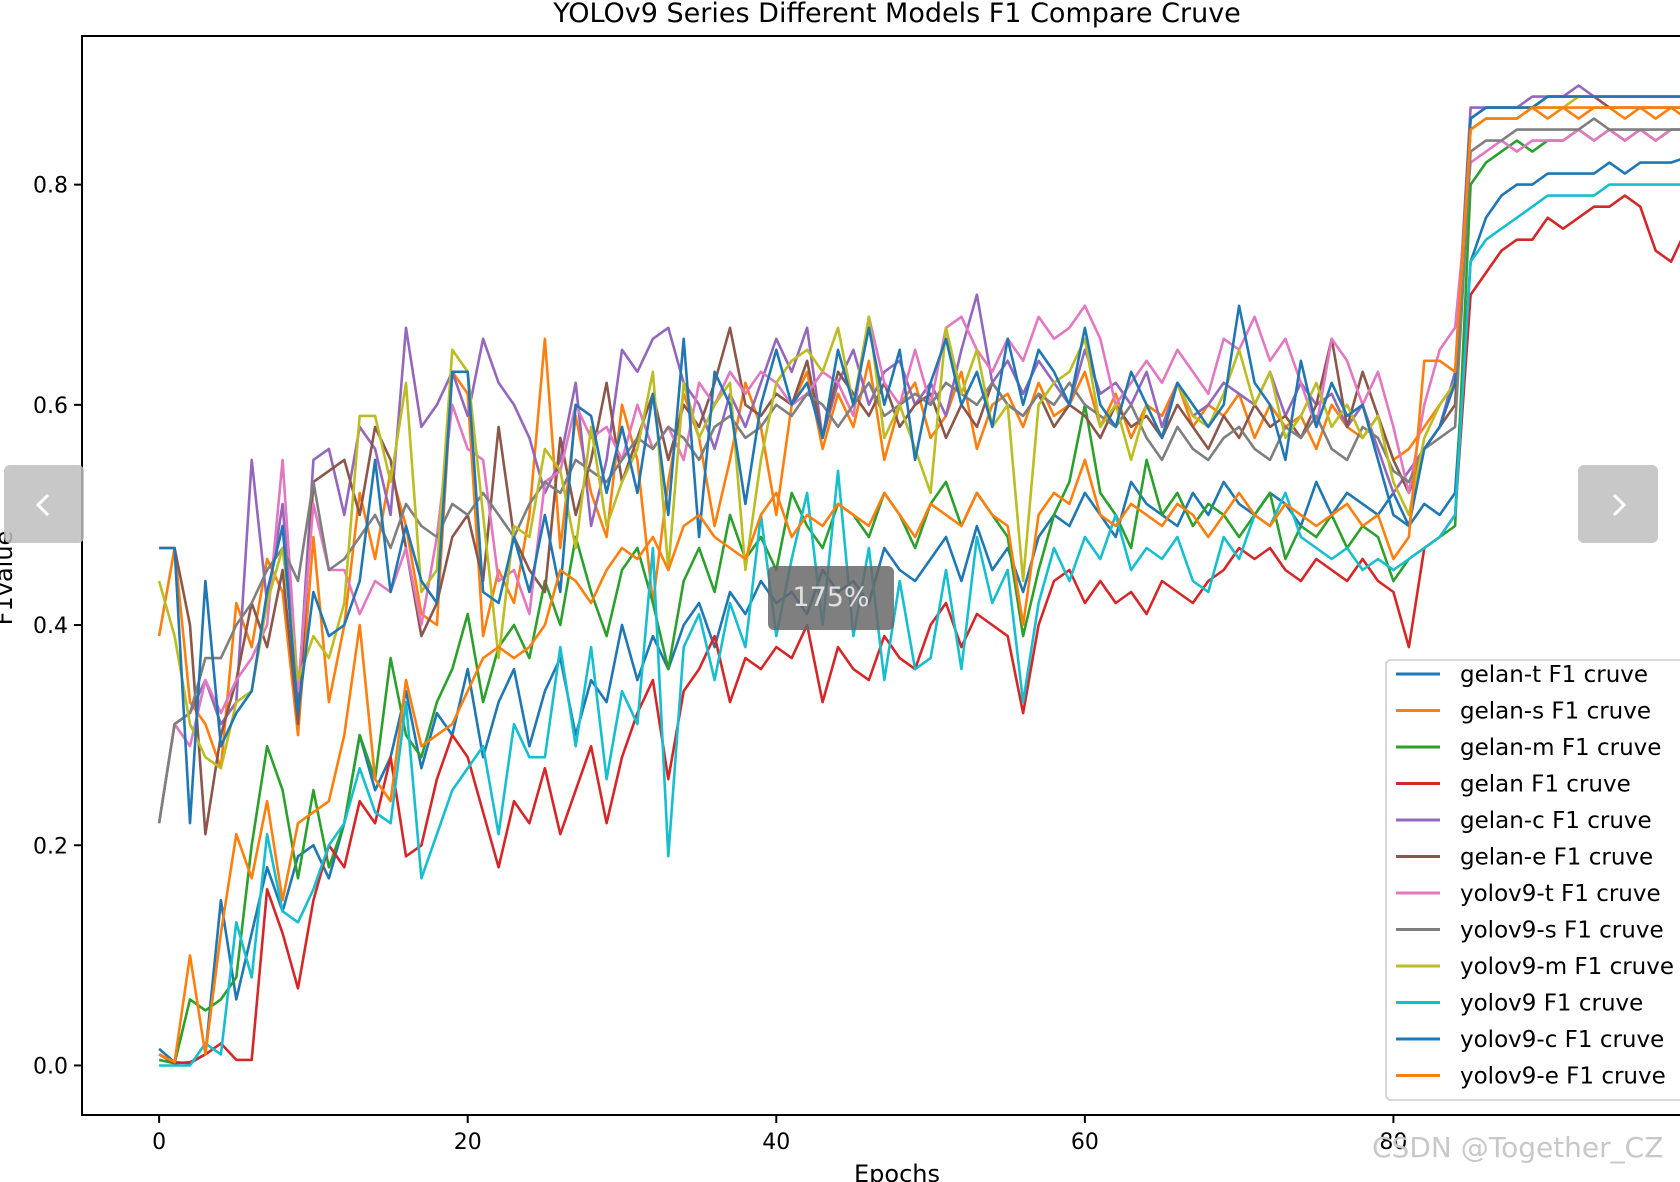 This screenshot has width=1680, height=1182. I want to click on x-axis: 020406080100, so click(779, 1135).